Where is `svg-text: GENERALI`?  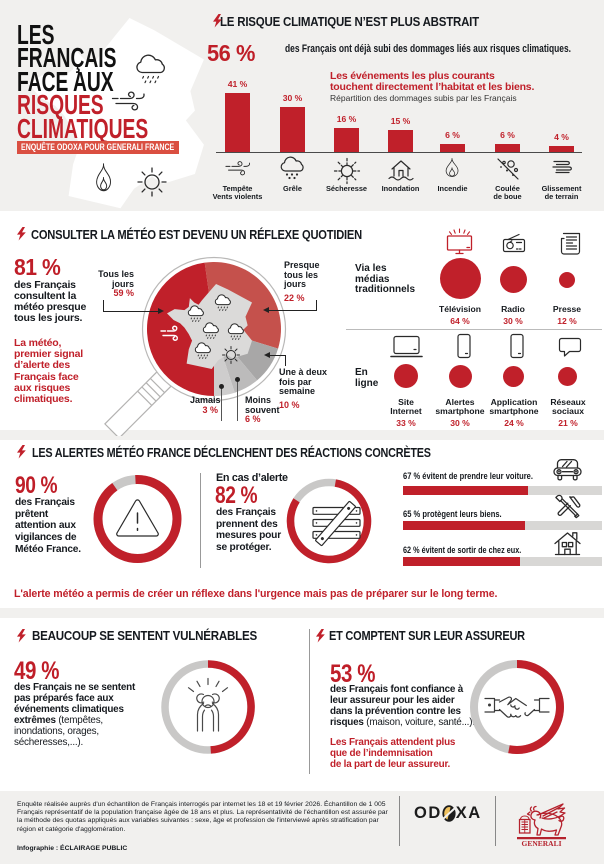
svg-text: GENERALI is located at coordinates (541, 843).